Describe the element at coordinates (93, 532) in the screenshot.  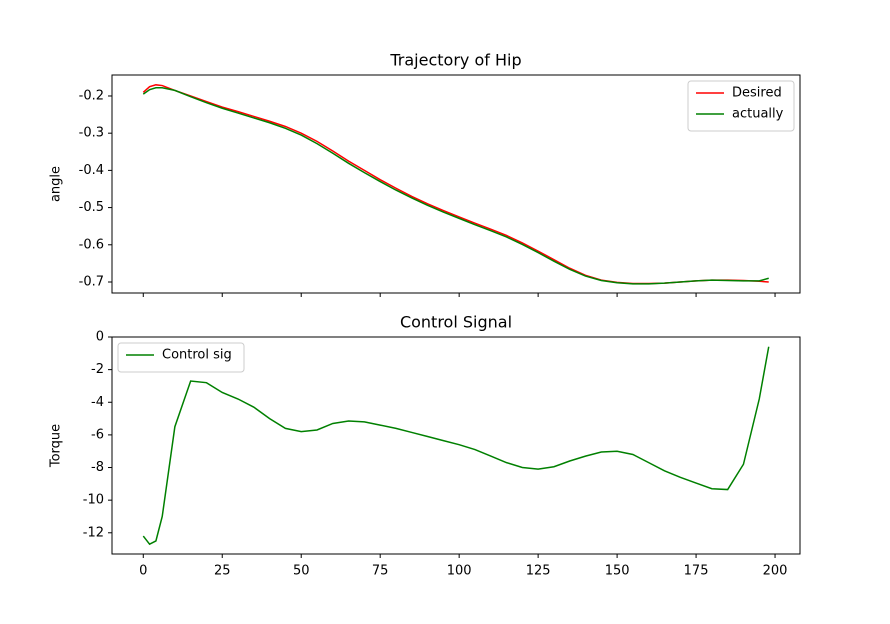
I see `y-tick-label: -12` at that location.